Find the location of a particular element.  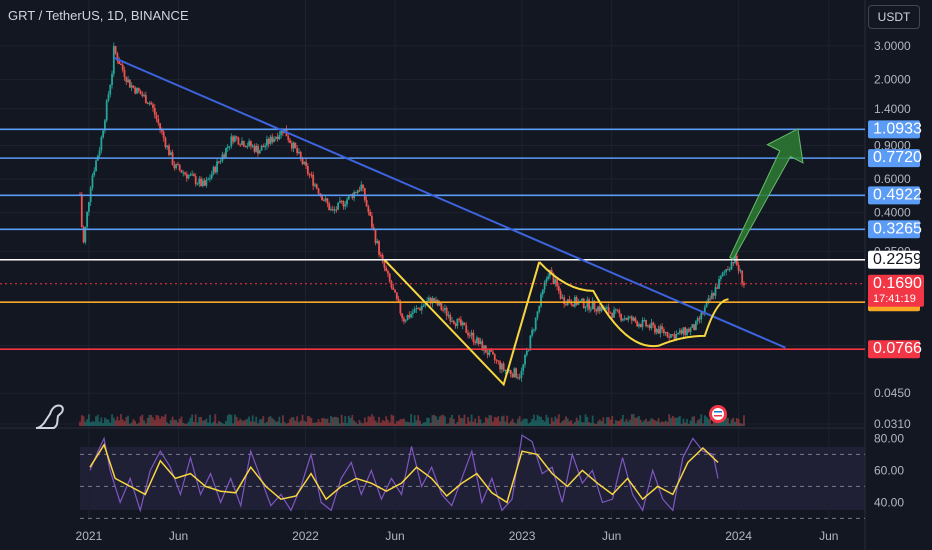

volume-layer is located at coordinates (412, 420).